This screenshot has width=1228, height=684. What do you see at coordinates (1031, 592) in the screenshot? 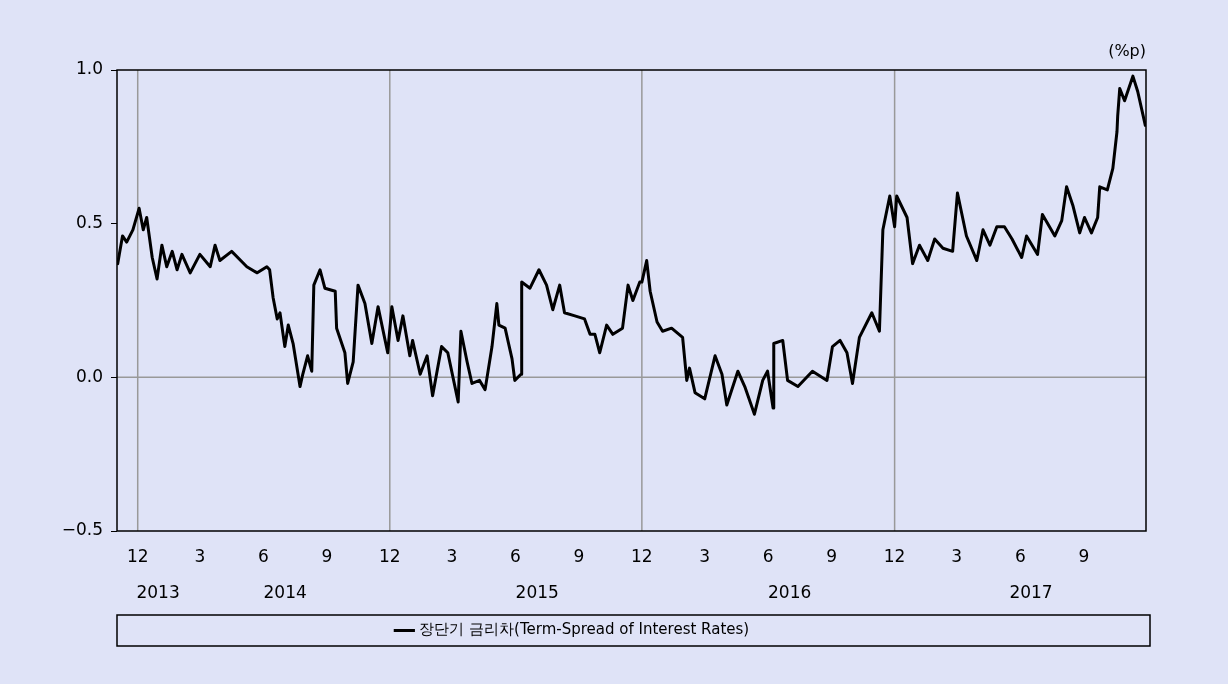
I see `text: 2017` at bounding box center [1031, 592].